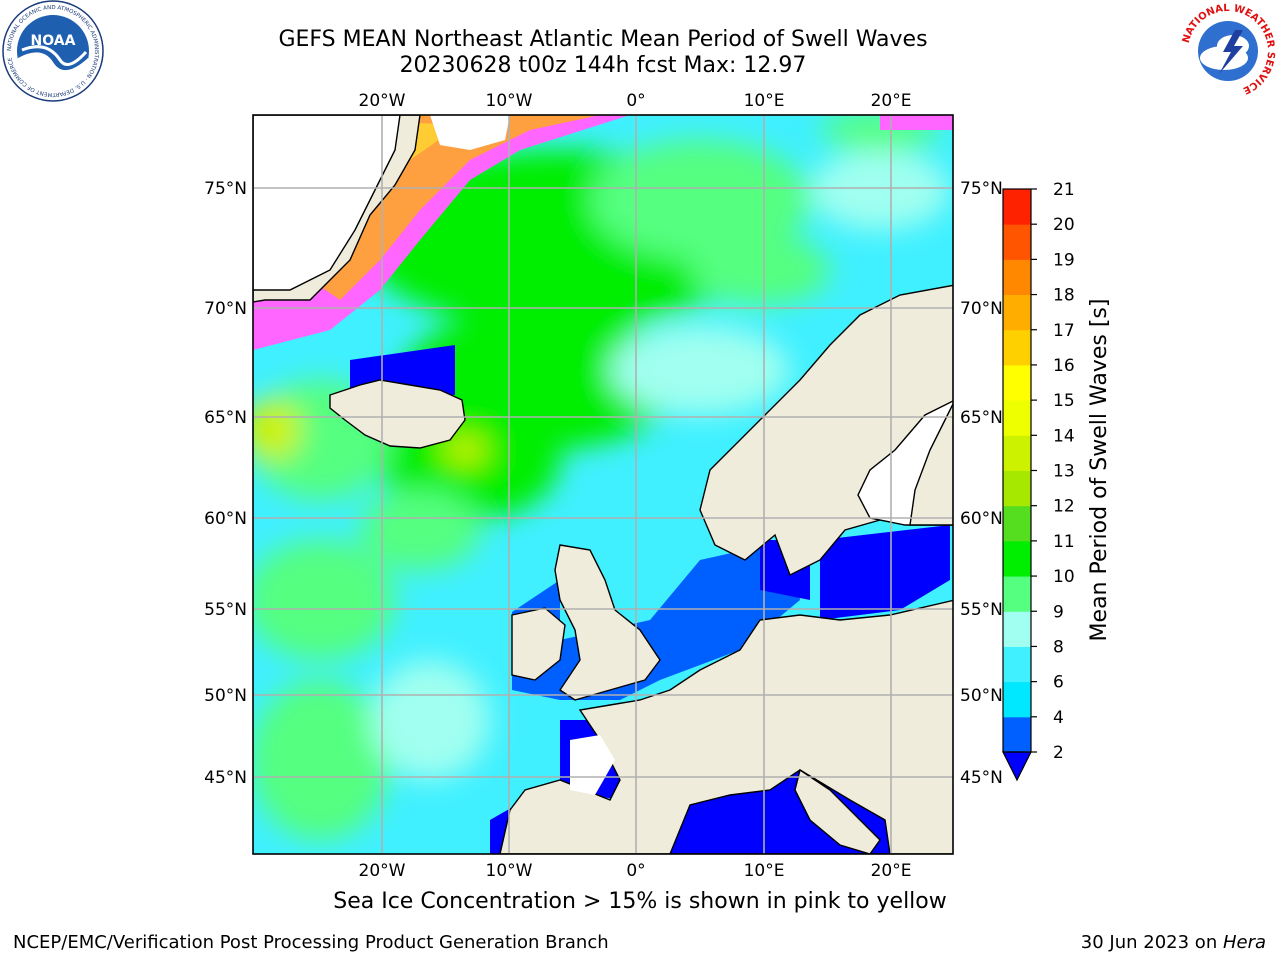 The width and height of the screenshot is (1280, 960). I want to click on colorbar-tick-label: 21, so click(1064, 190).